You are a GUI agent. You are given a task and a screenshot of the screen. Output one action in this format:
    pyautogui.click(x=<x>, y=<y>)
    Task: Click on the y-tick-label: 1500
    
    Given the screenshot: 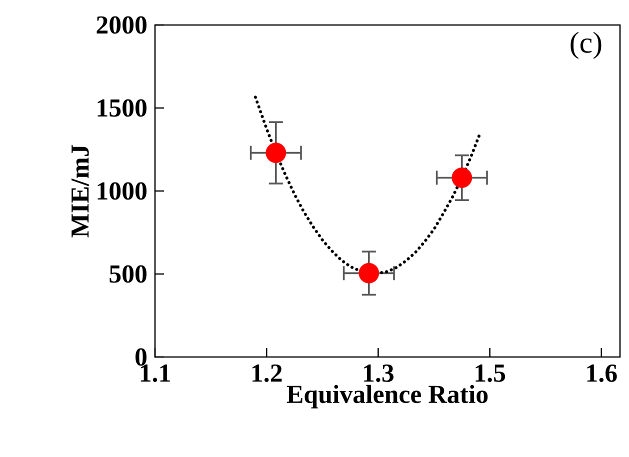 What is the action you would take?
    pyautogui.click(x=122, y=108)
    